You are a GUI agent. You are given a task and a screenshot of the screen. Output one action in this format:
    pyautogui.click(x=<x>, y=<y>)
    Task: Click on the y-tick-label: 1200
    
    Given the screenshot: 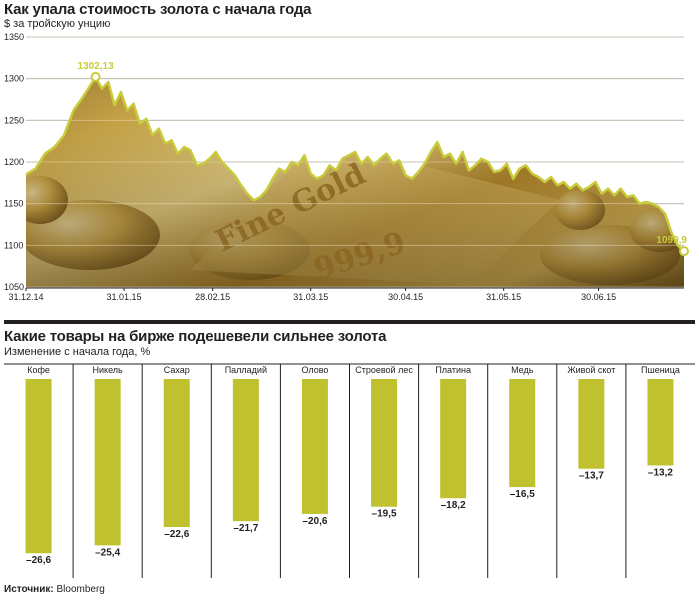 What is the action you would take?
    pyautogui.click(x=14, y=162)
    